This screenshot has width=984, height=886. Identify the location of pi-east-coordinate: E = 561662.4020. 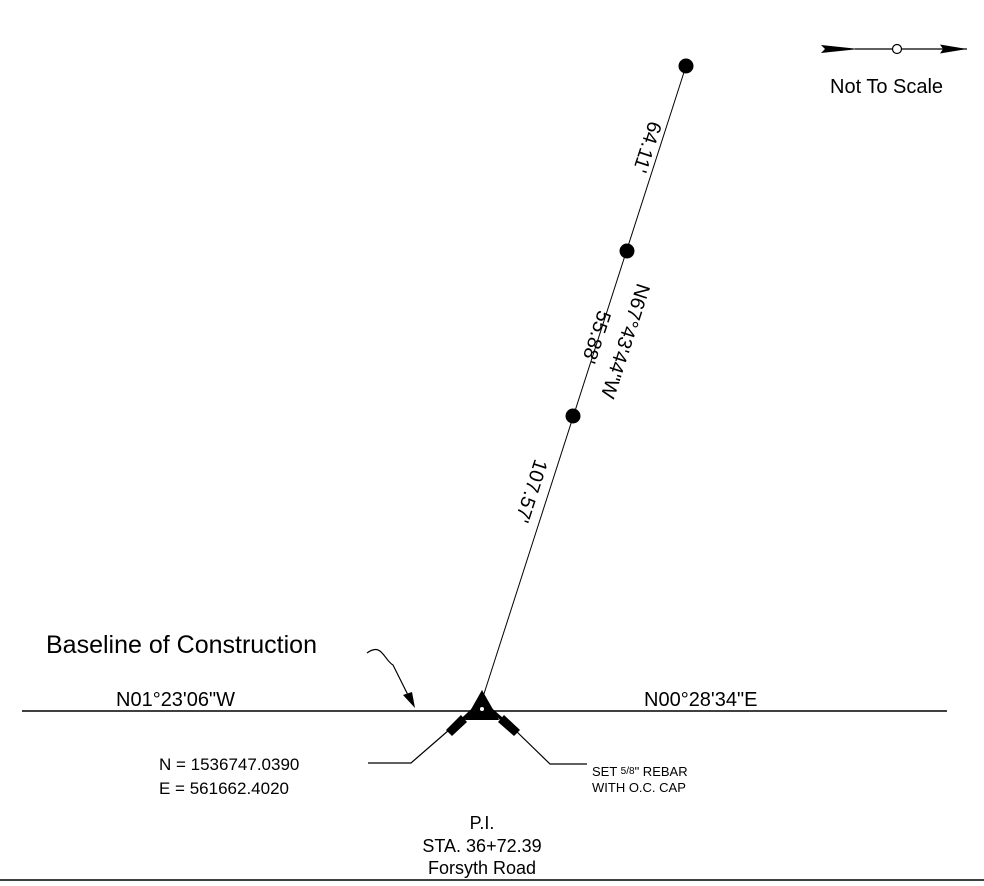
(224, 788).